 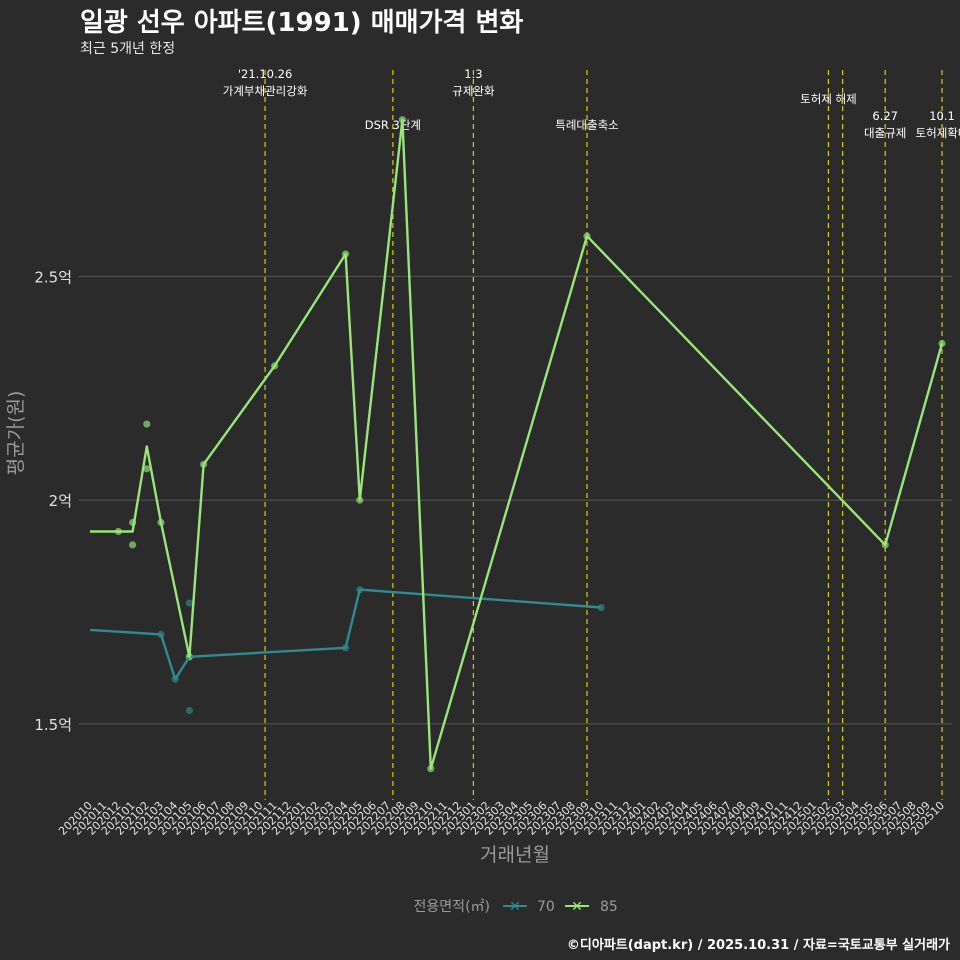 What do you see at coordinates (828, 99) in the screenshot?
I see `event-label-4-0: 토허제 해제` at bounding box center [828, 99].